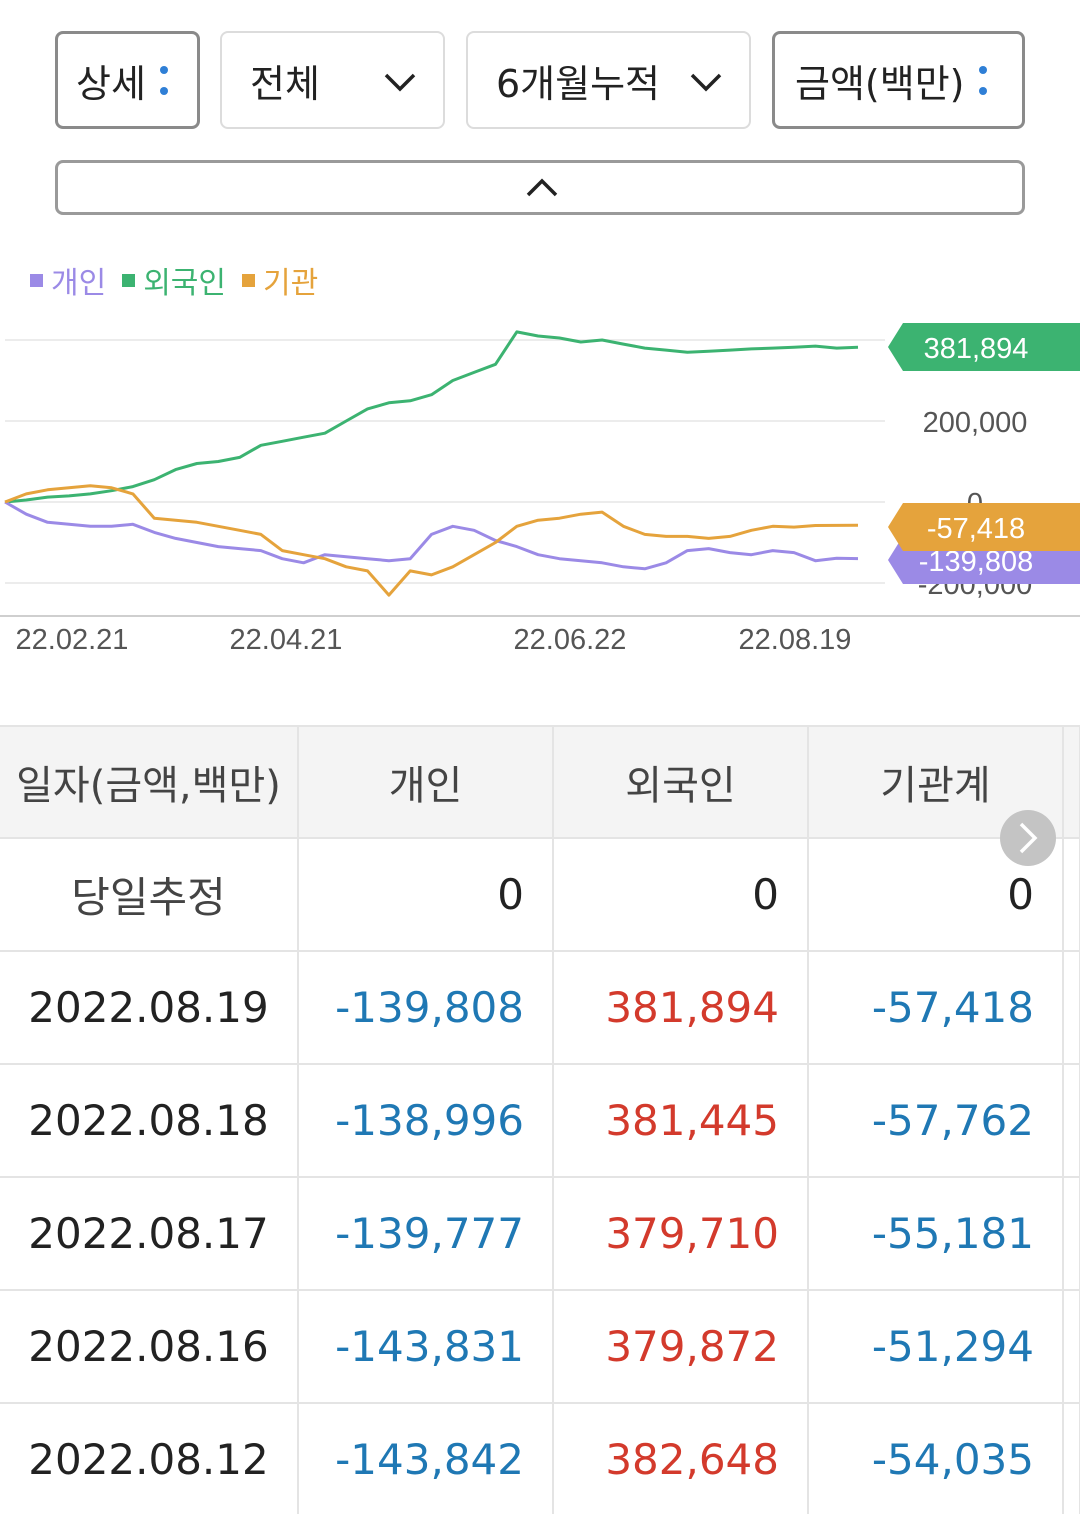 The width and height of the screenshot is (1080, 1514). I want to click on cell-foreign: 381,894, so click(681, 1008).